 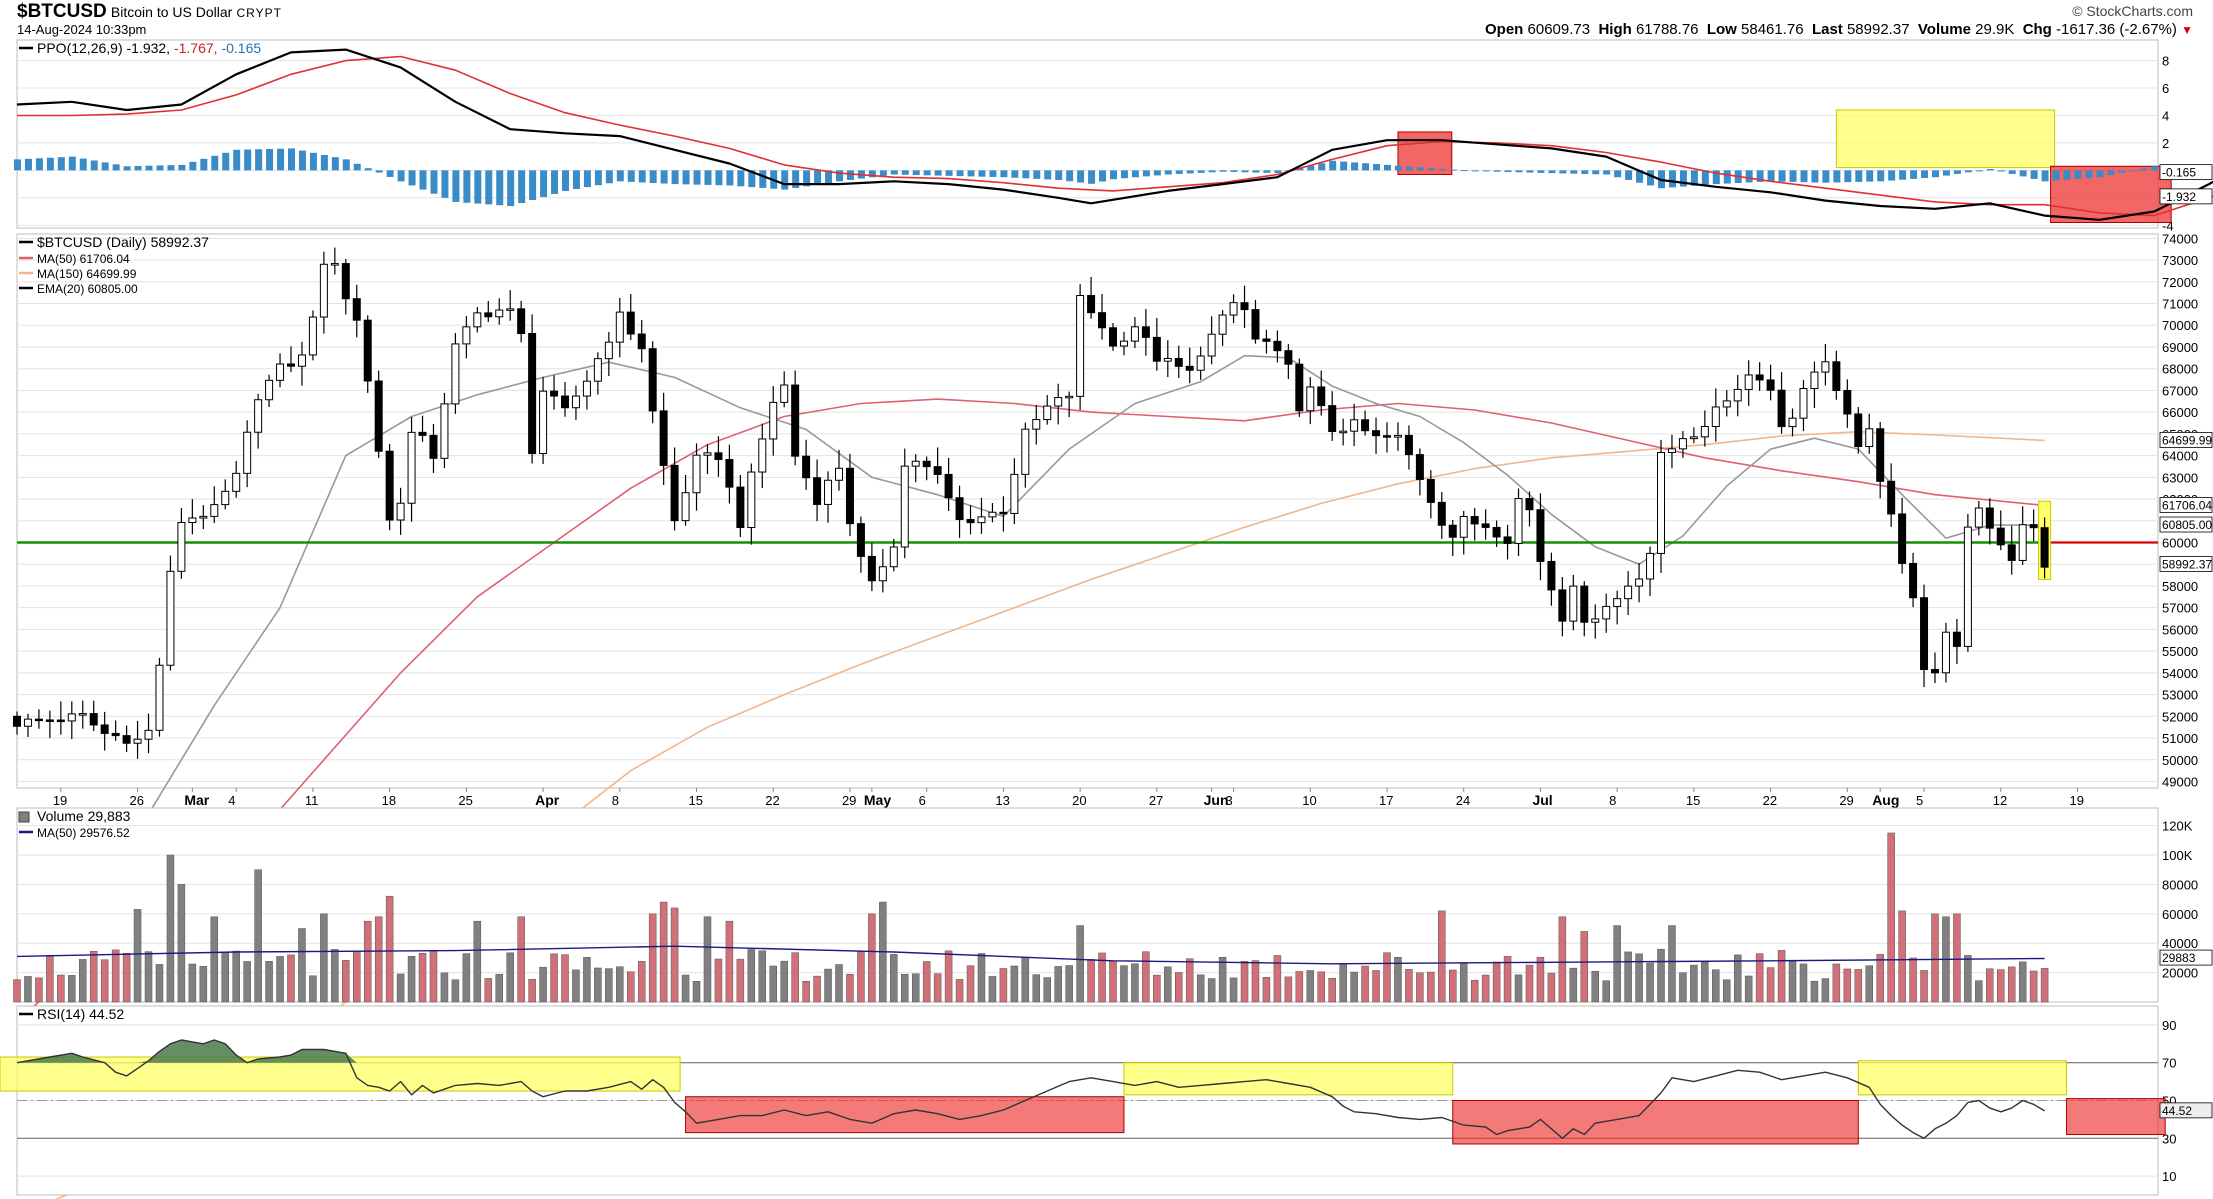 I want to click on change-value: -1617.36 (-2.67%), so click(x=2116, y=29).